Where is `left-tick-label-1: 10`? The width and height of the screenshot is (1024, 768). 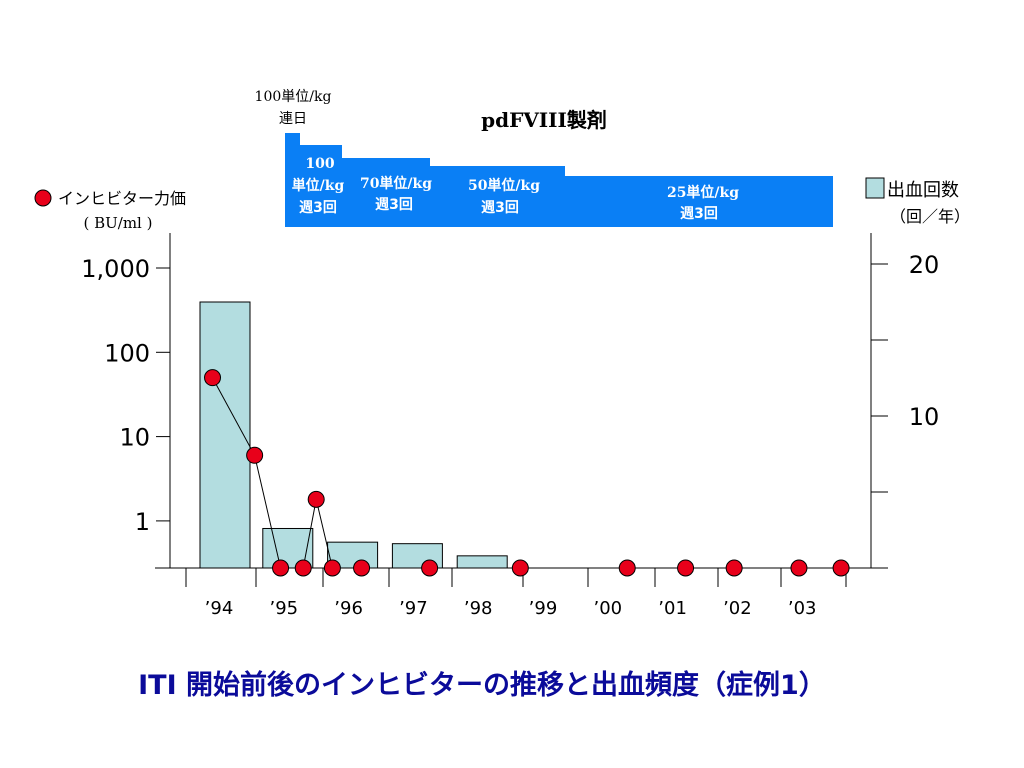 left-tick-label-1: 10 is located at coordinates (134, 438).